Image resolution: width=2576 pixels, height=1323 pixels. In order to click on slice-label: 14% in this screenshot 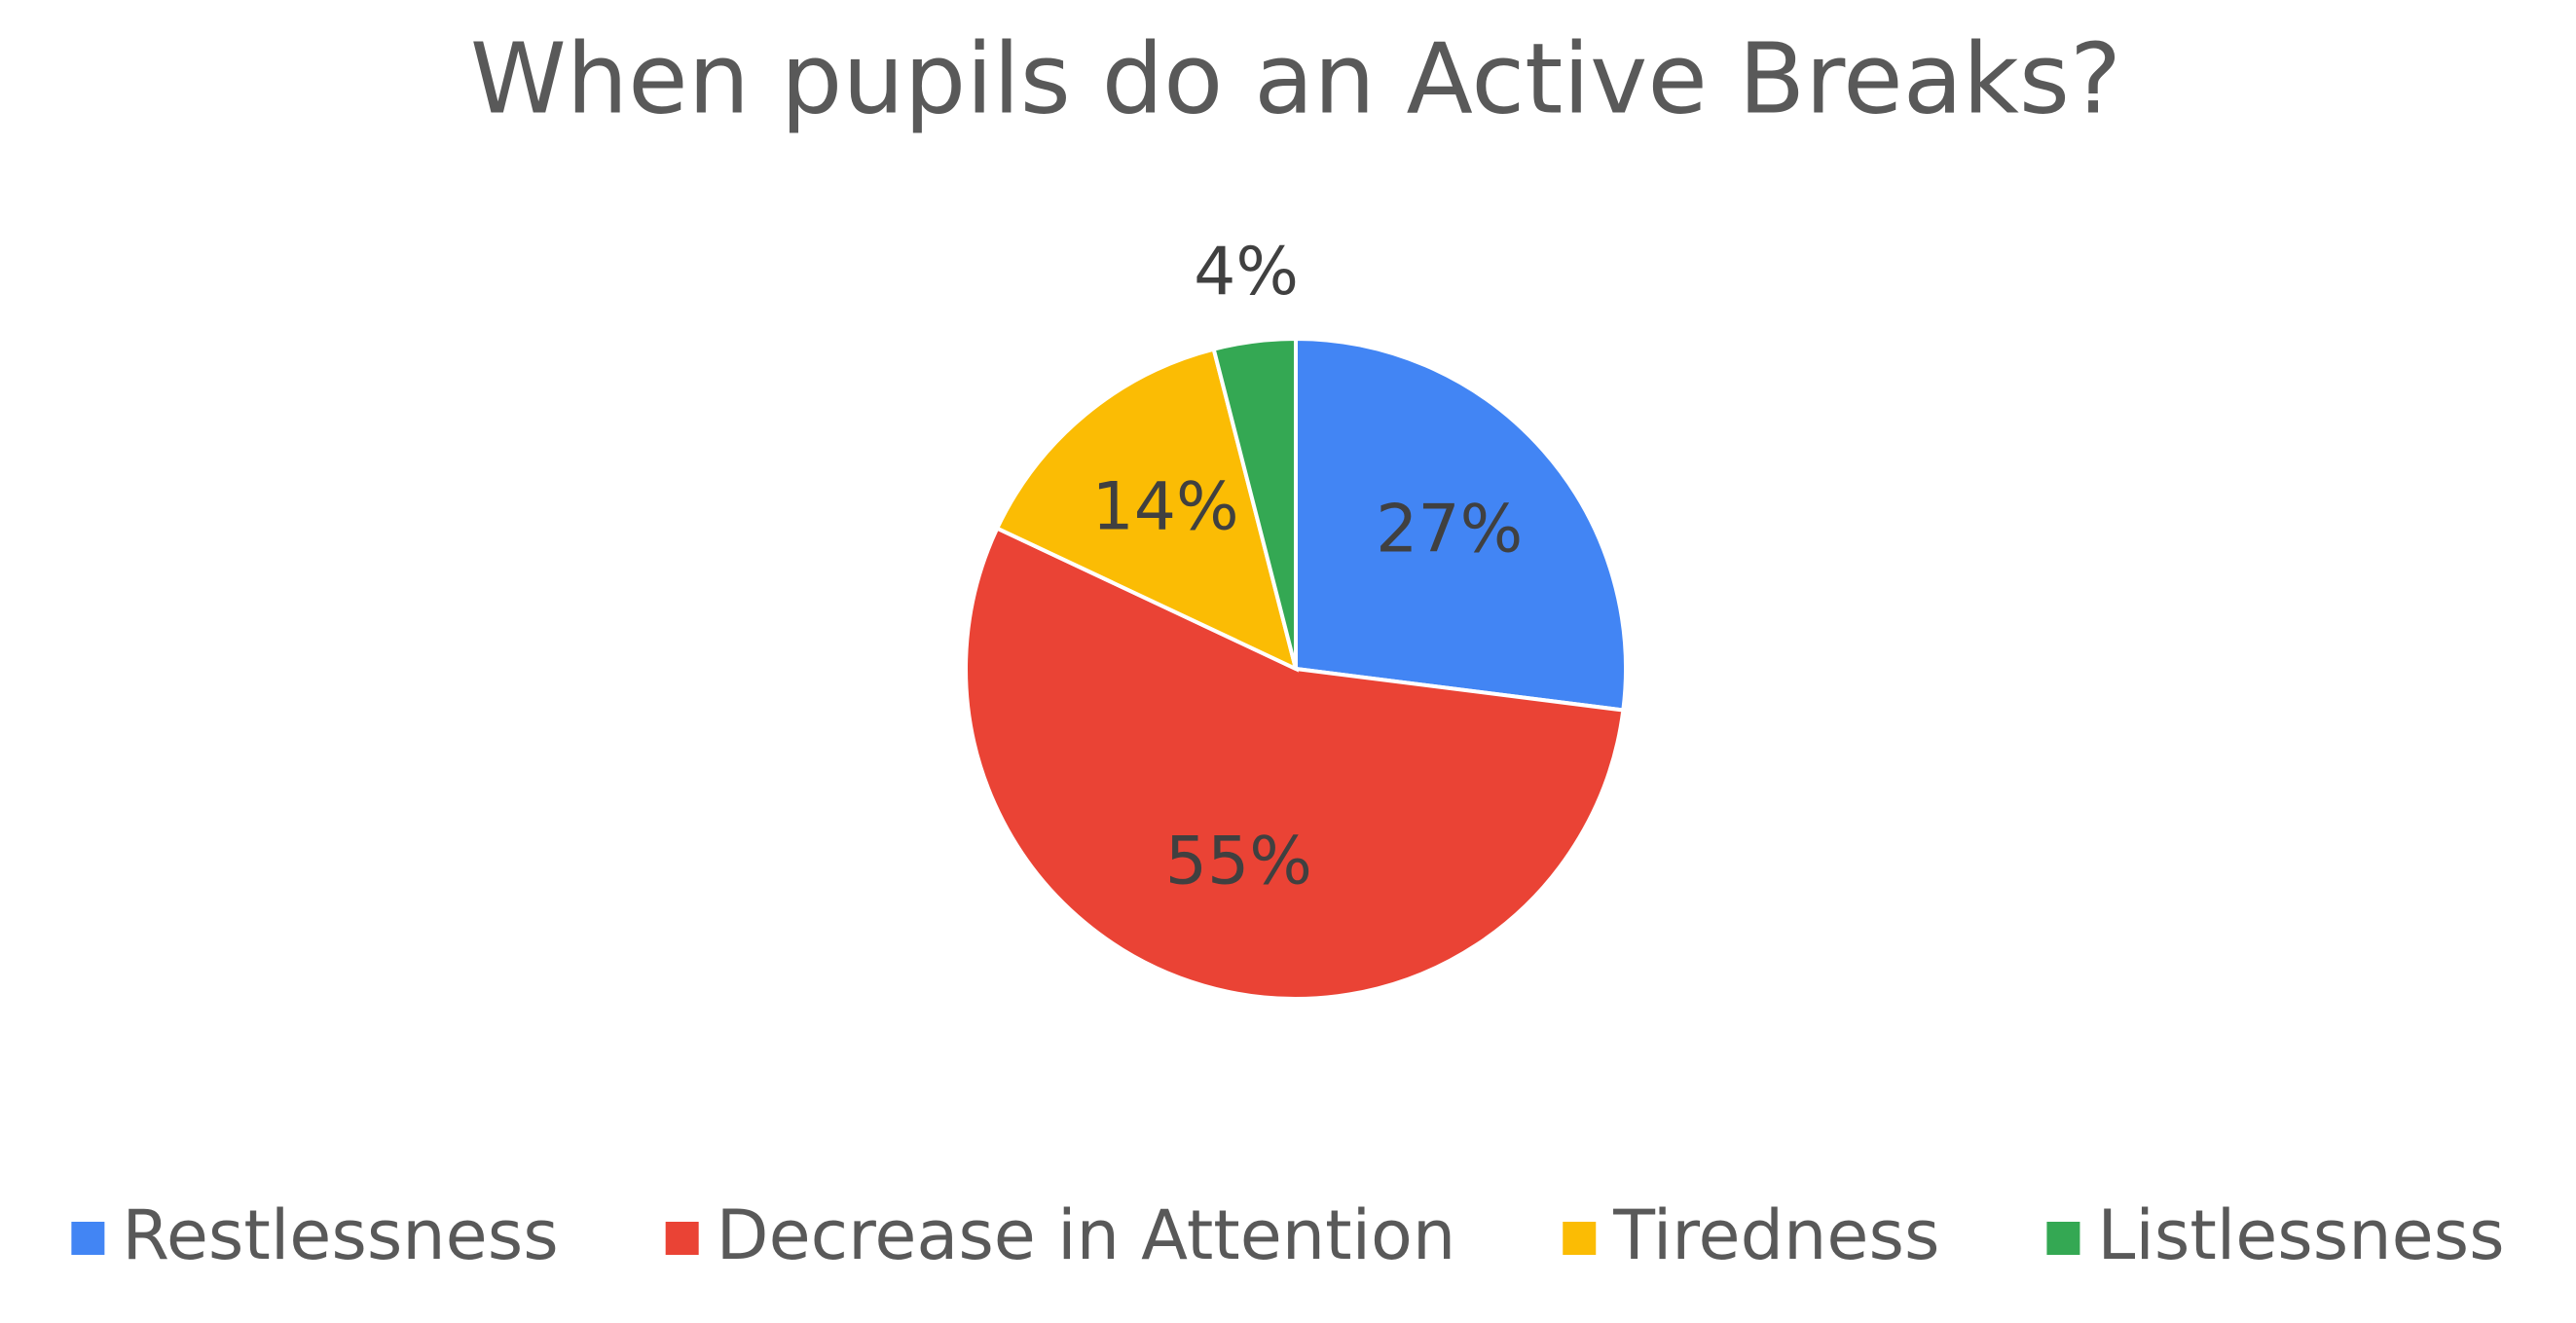, I will do `click(1164, 508)`.